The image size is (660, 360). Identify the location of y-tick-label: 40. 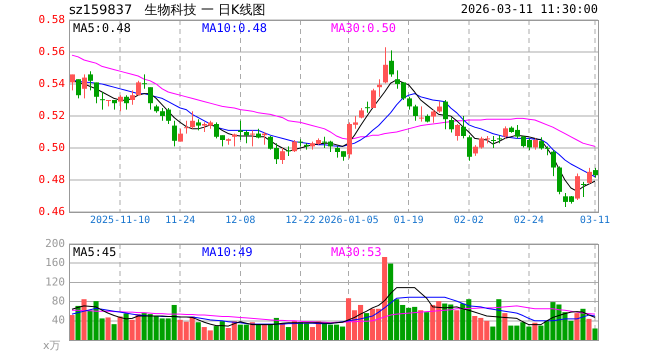
(58, 320).